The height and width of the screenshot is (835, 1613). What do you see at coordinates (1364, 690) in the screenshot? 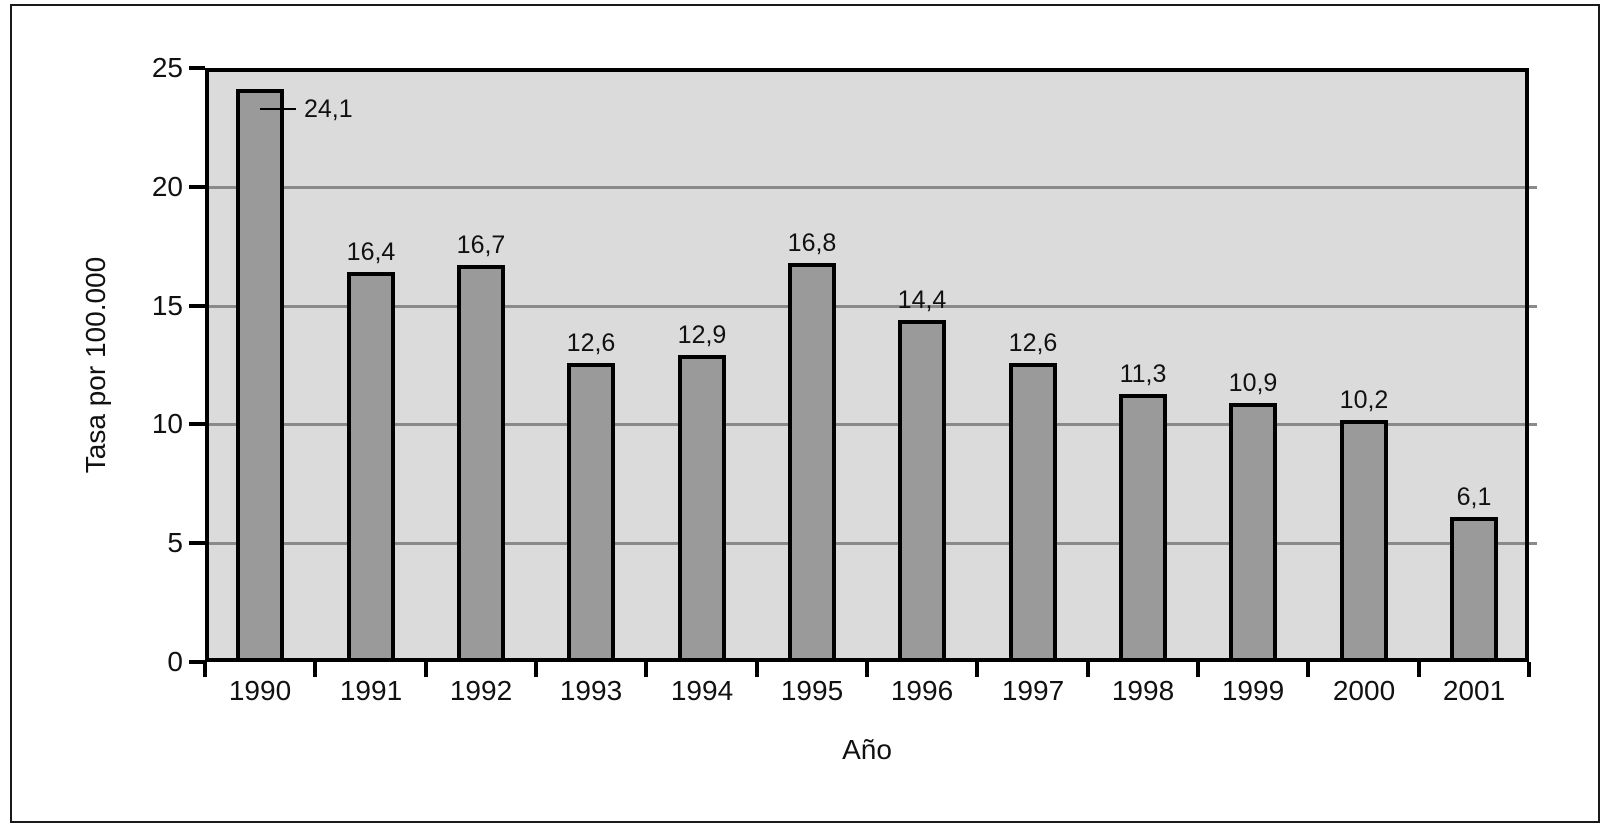
I see `x-axis-tick-label: 2000` at bounding box center [1364, 690].